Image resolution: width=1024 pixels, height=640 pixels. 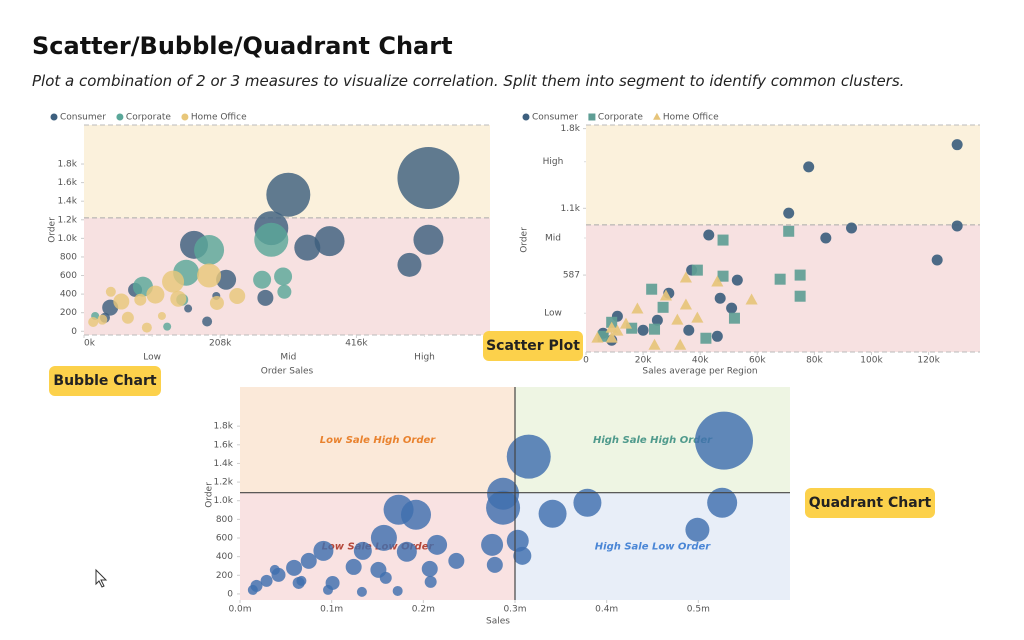 I want to click on x-tick-label: 416k, so click(x=356, y=344).